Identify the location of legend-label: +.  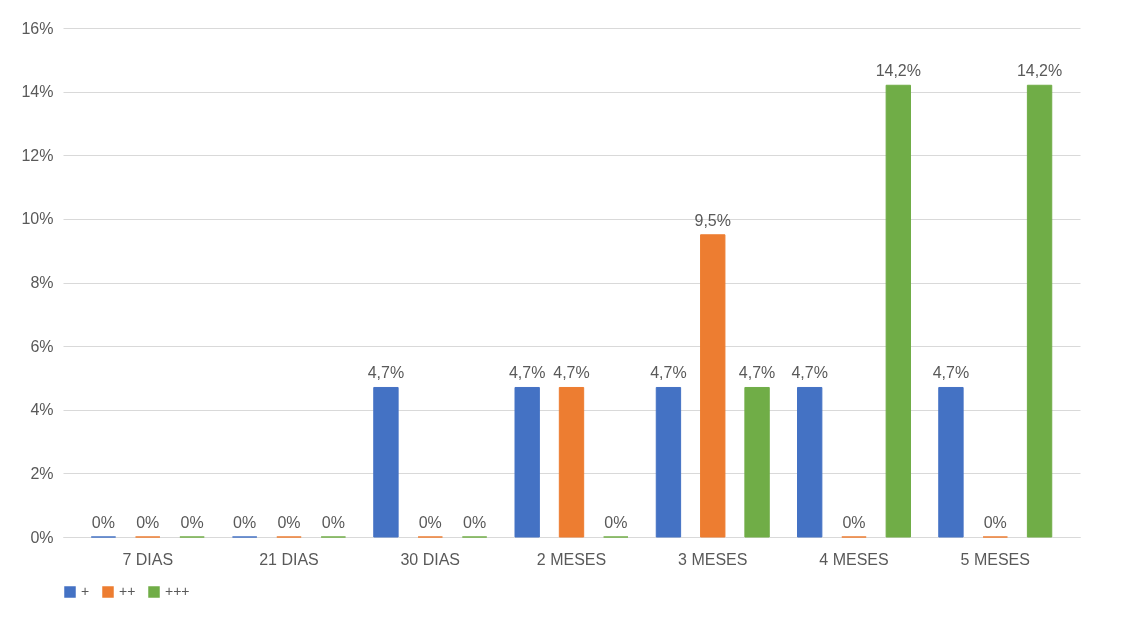
(85, 591).